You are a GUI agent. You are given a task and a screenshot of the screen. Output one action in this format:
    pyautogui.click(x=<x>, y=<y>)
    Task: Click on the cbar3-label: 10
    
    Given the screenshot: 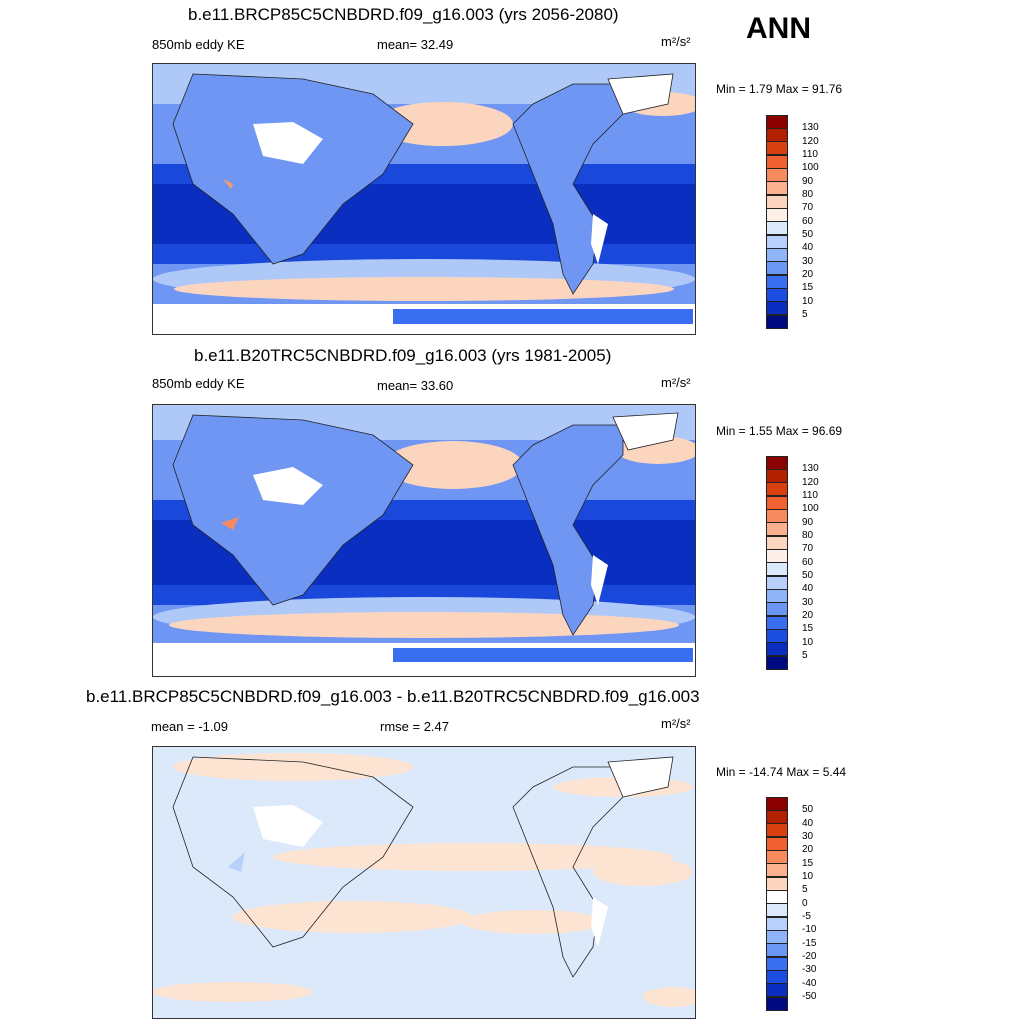 What is the action you would take?
    pyautogui.click(x=808, y=876)
    